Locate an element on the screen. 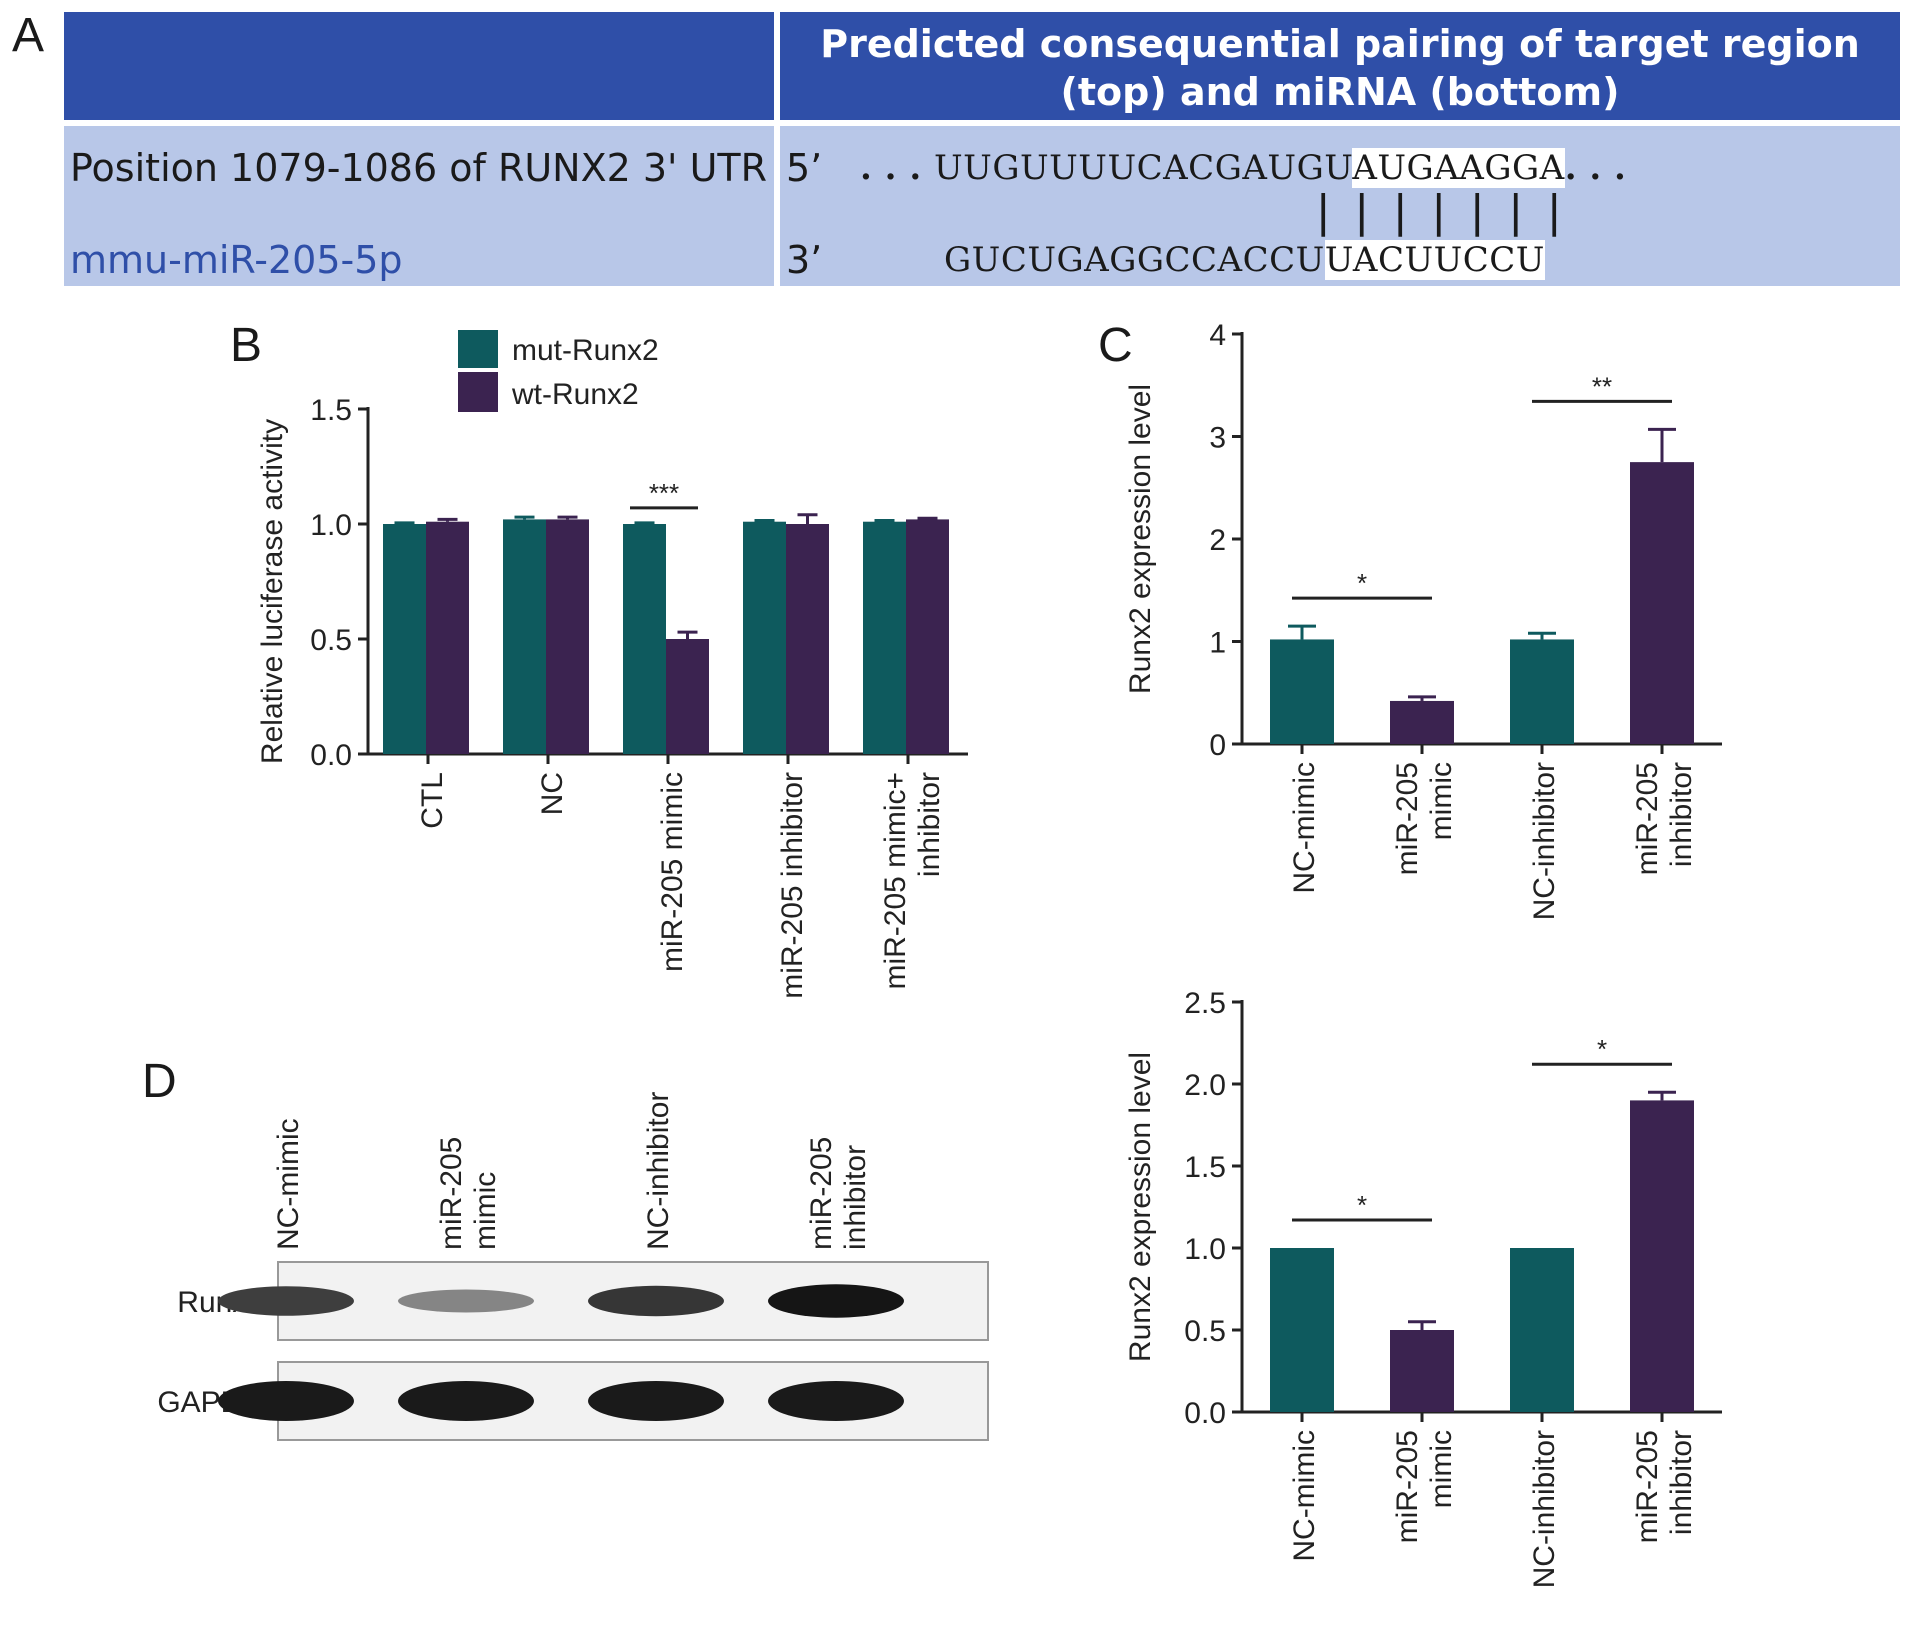 This screenshot has height=1626, width=1913. legend-label-mut: mut-Runx2 is located at coordinates (585, 350).